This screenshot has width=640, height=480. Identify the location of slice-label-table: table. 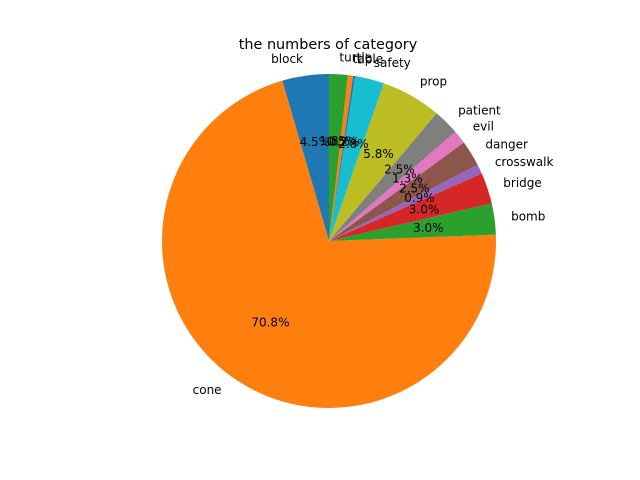
(368, 59).